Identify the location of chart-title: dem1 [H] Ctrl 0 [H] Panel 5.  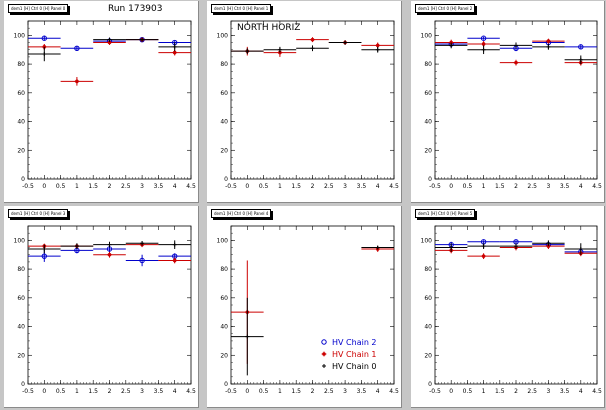
(445, 213).